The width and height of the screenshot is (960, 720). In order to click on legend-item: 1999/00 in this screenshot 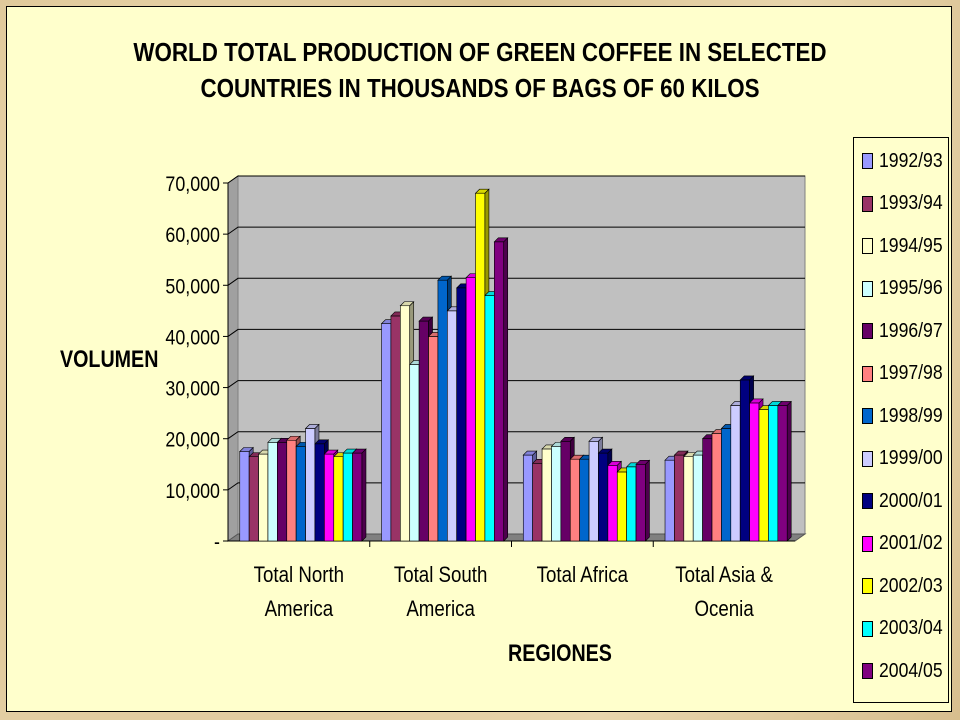, I will do `click(906, 459)`.